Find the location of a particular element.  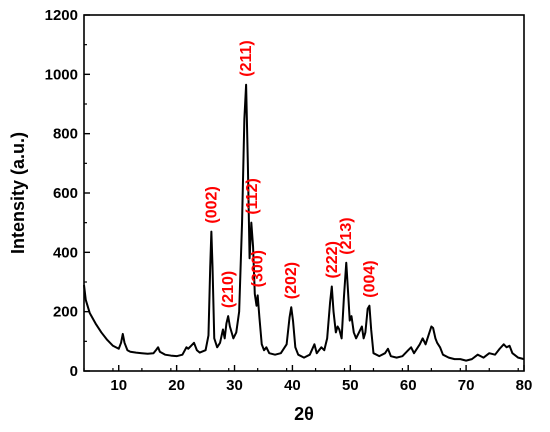

y-tick-label: 600 is located at coordinates (65, 193).